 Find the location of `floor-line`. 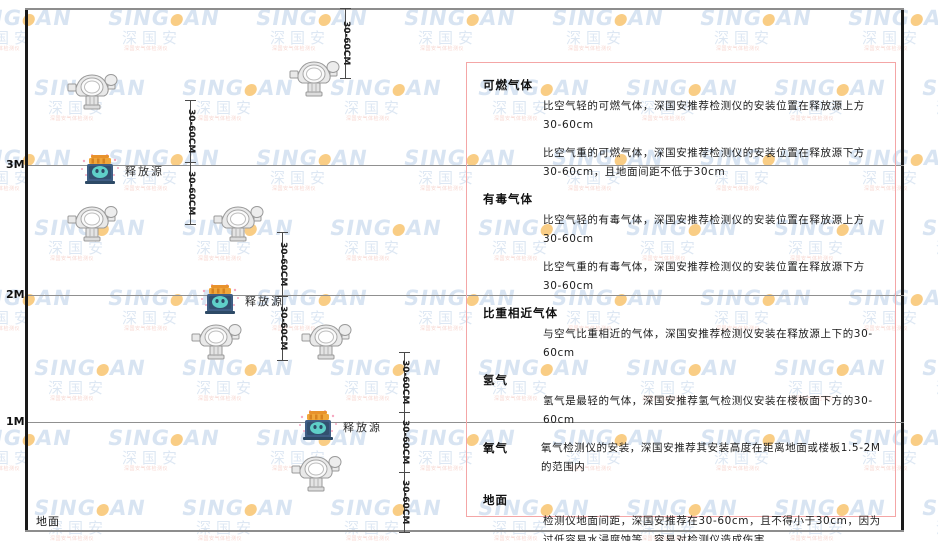

floor-line is located at coordinates (464, 531).